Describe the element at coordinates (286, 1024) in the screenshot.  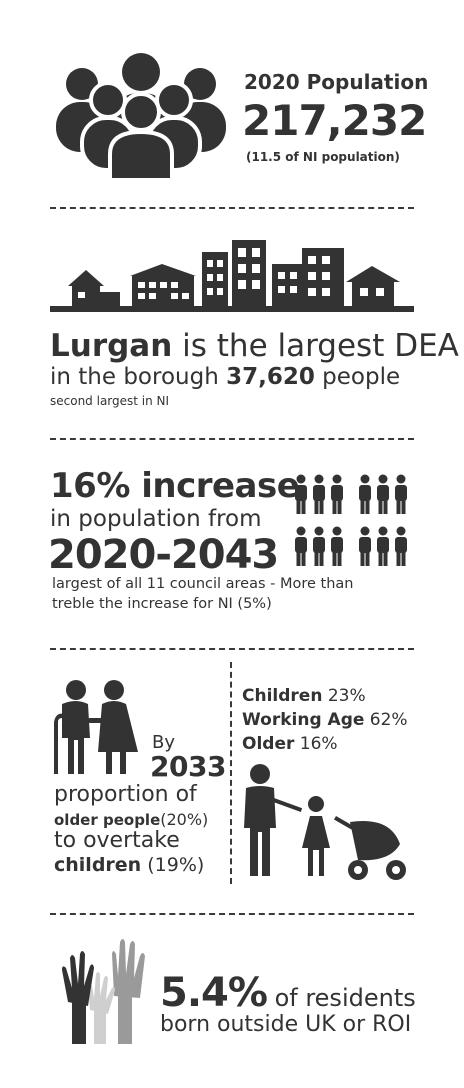
I see `origin-line-2: born outside UK or ROI` at that location.